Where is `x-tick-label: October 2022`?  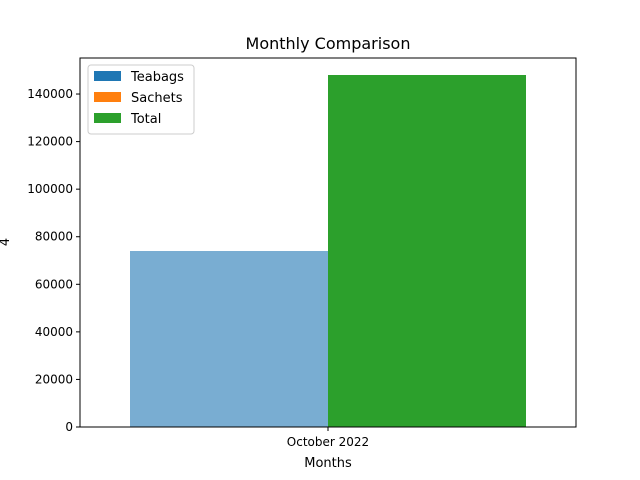 x-tick-label: October 2022 is located at coordinates (328, 442).